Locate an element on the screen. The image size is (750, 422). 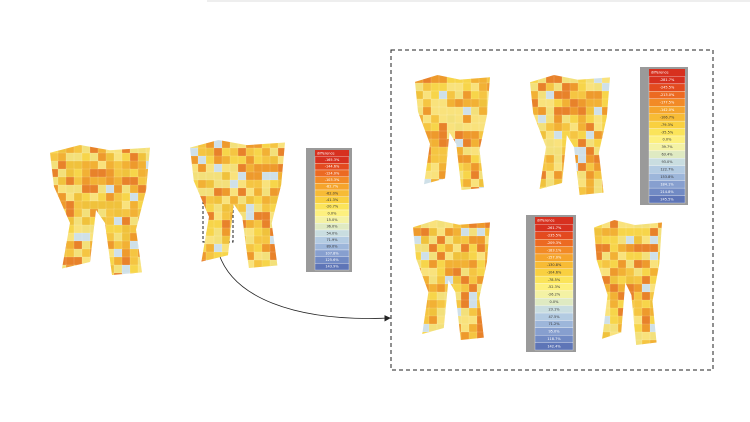
legend-label: -245.5% is located at coordinates (667, 88).